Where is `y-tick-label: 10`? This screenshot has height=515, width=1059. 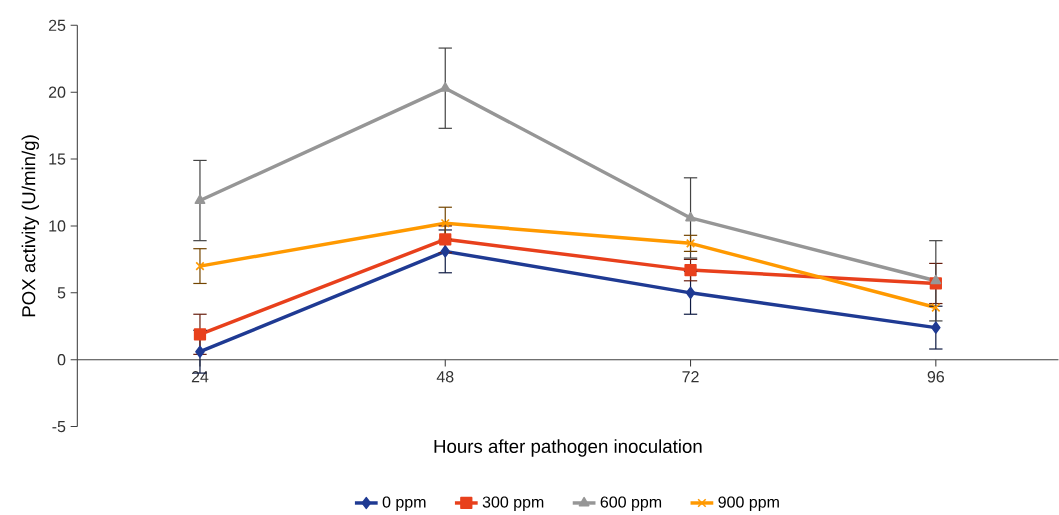
y-tick-label: 10 is located at coordinates (57, 226).